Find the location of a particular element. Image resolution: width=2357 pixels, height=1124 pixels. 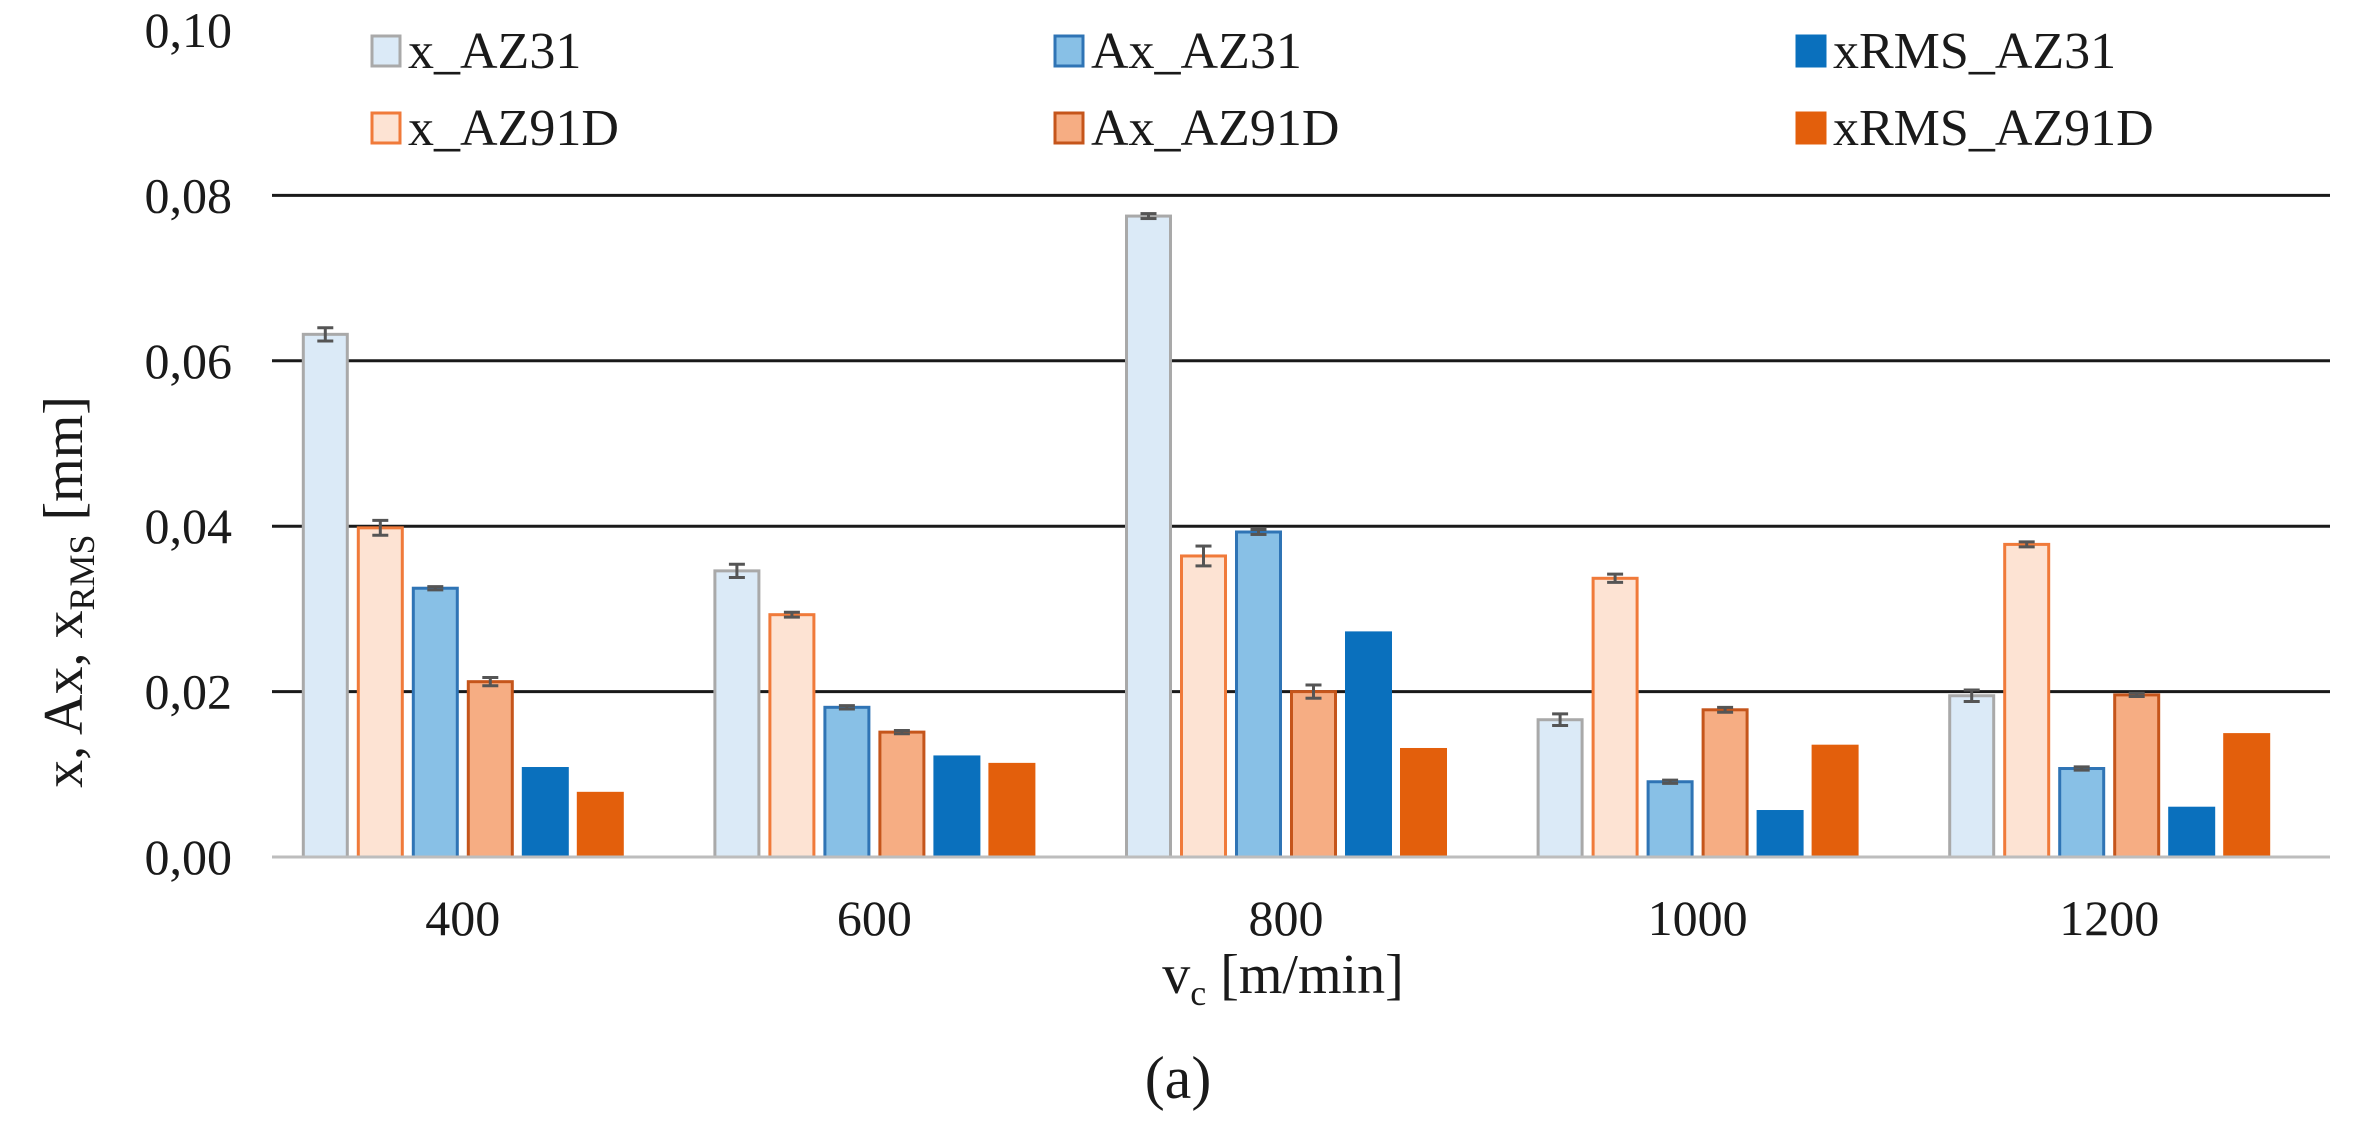

legend-label: xRMS_AZ91D is located at coordinates (1993, 128).